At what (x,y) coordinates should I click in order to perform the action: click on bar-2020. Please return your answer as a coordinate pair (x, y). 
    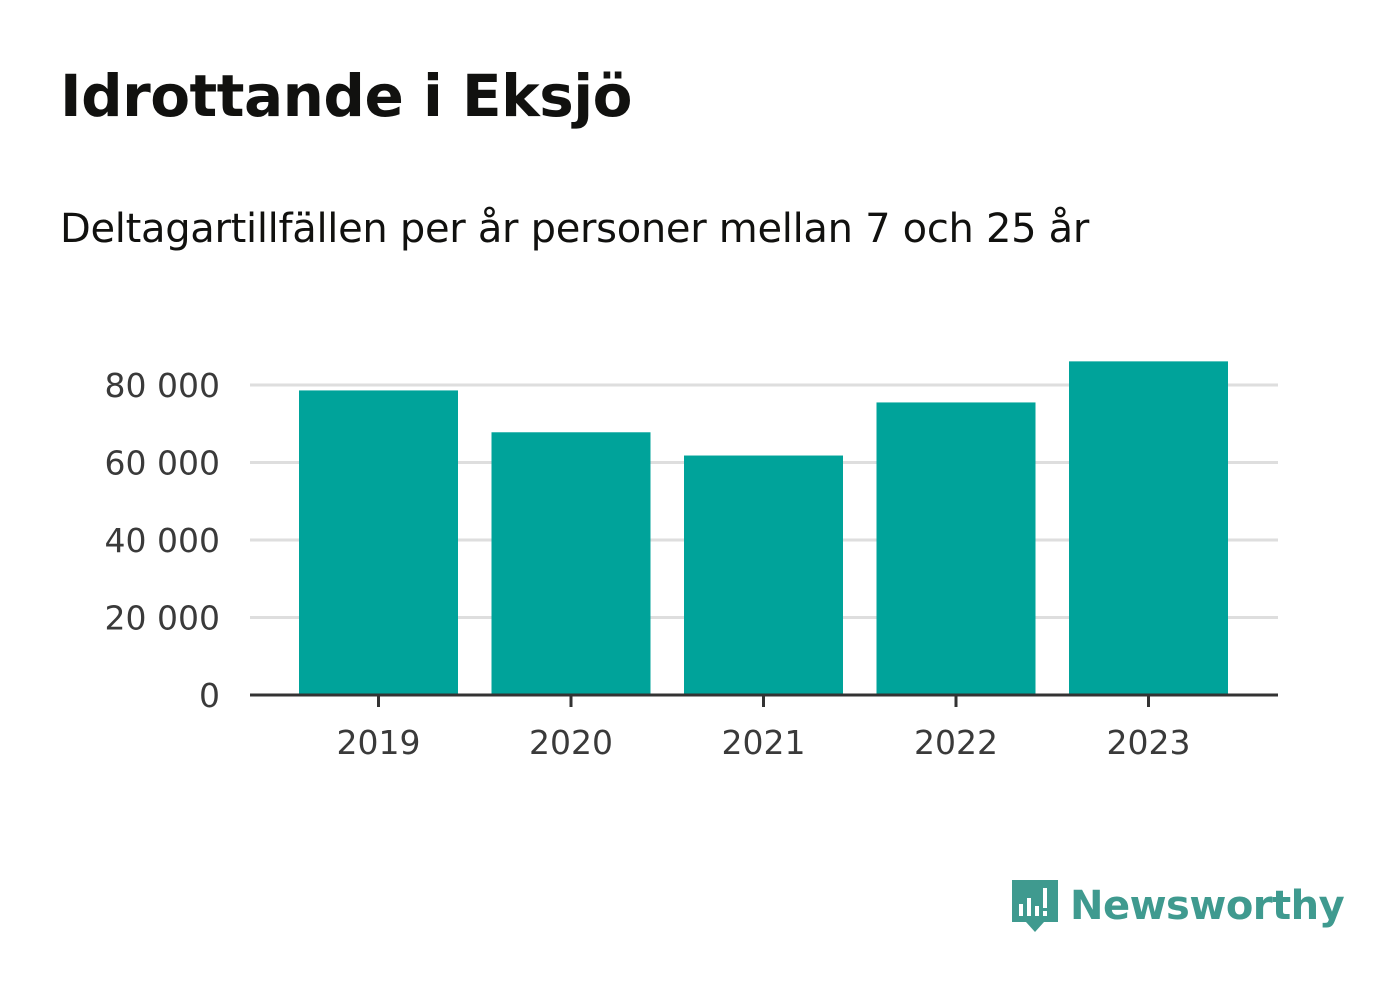
    Looking at the image, I should click on (571, 563).